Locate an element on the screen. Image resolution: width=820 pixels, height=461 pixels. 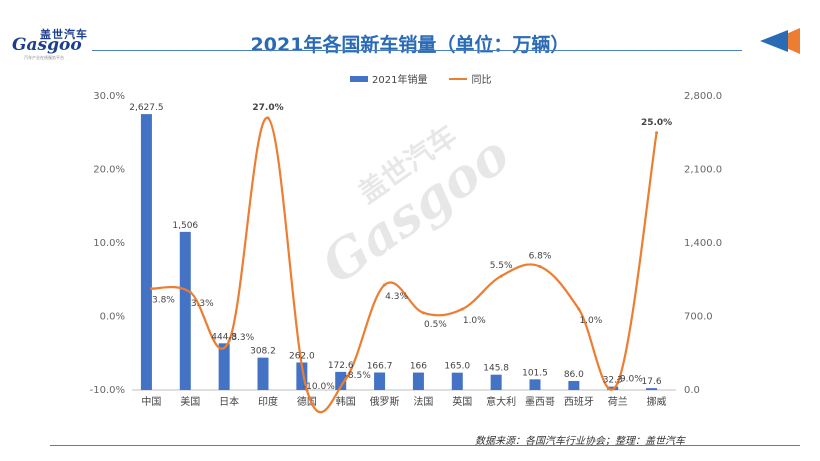
category-label: 俄罗斯 is located at coordinates (385, 401).